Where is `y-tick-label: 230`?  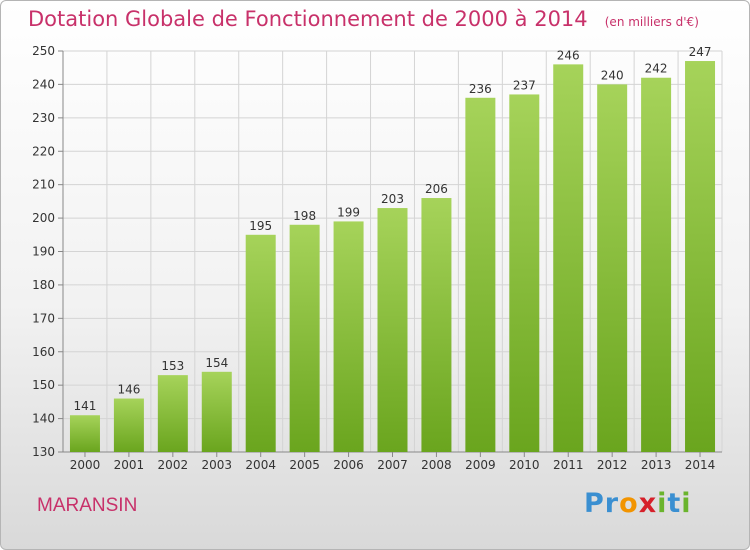 y-tick-label: 230 is located at coordinates (43, 118).